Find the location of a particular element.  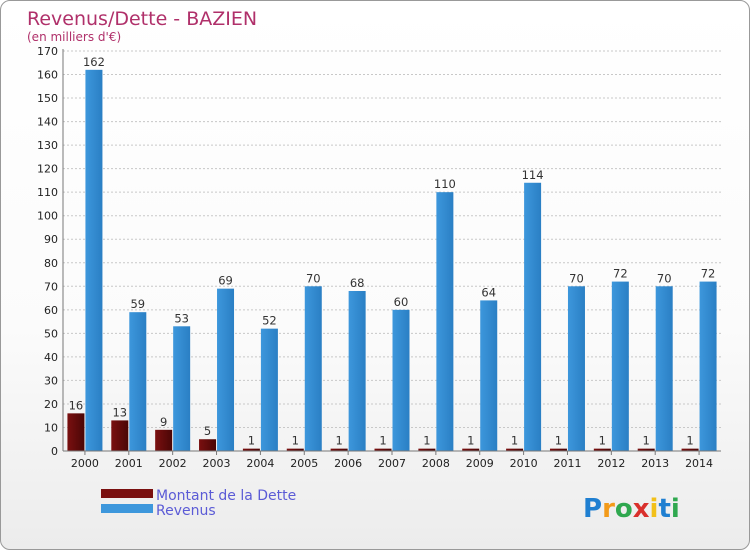

y-tick-label: 170 is located at coordinates (47, 51).